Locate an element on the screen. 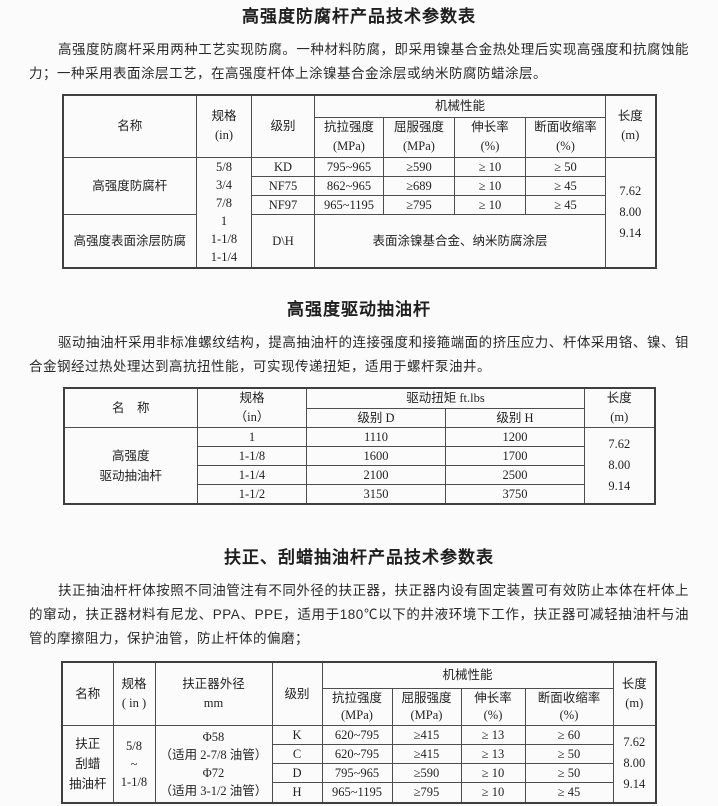 Image resolution: width=718 pixels, height=806 pixels. col-header-centralizer-od: 扶正器外径 mm is located at coordinates (213, 693).